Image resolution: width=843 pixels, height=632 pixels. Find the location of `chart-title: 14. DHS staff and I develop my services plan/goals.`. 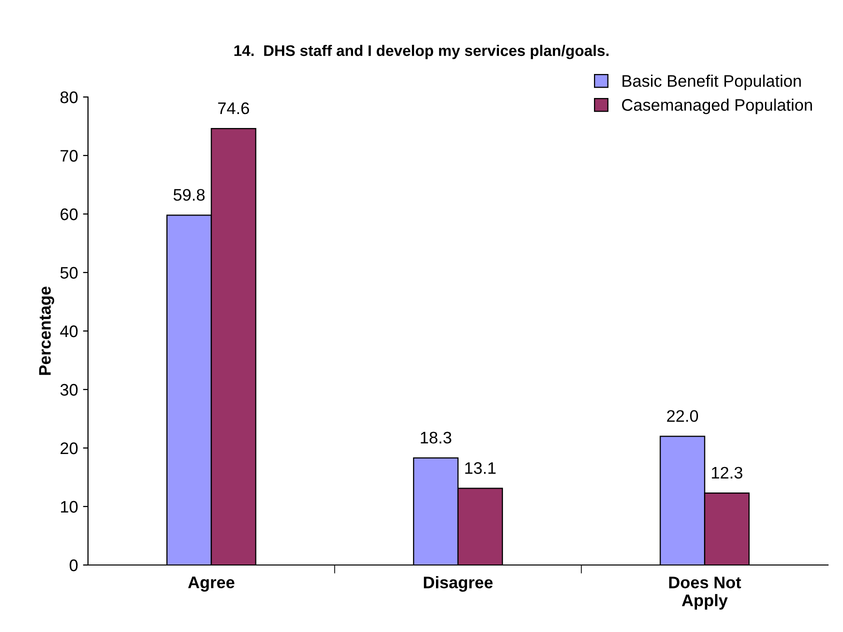

chart-title: 14. DHS staff and I develop my services plan/goals. is located at coordinates (421, 52).